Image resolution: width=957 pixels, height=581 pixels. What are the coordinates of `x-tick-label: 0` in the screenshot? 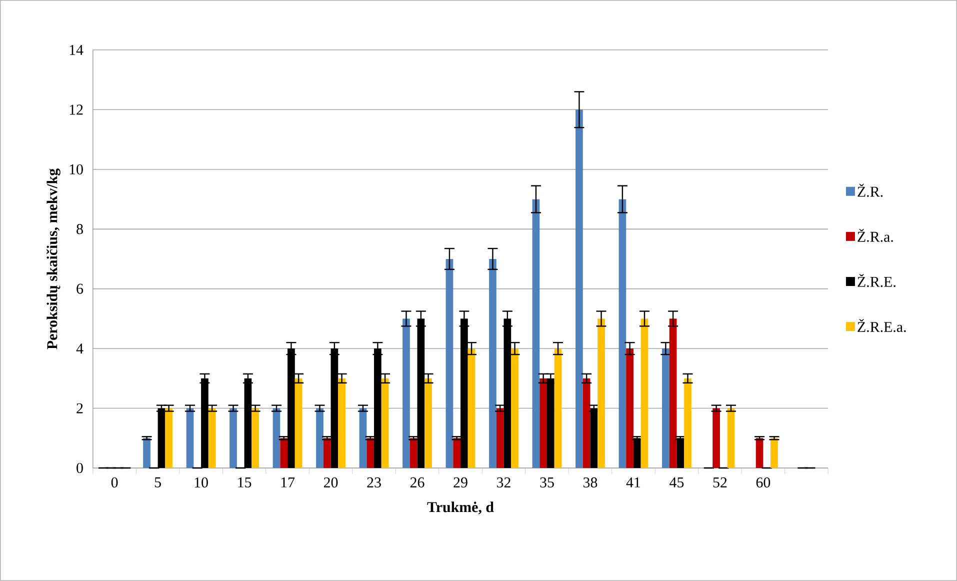 It's located at (114, 482).